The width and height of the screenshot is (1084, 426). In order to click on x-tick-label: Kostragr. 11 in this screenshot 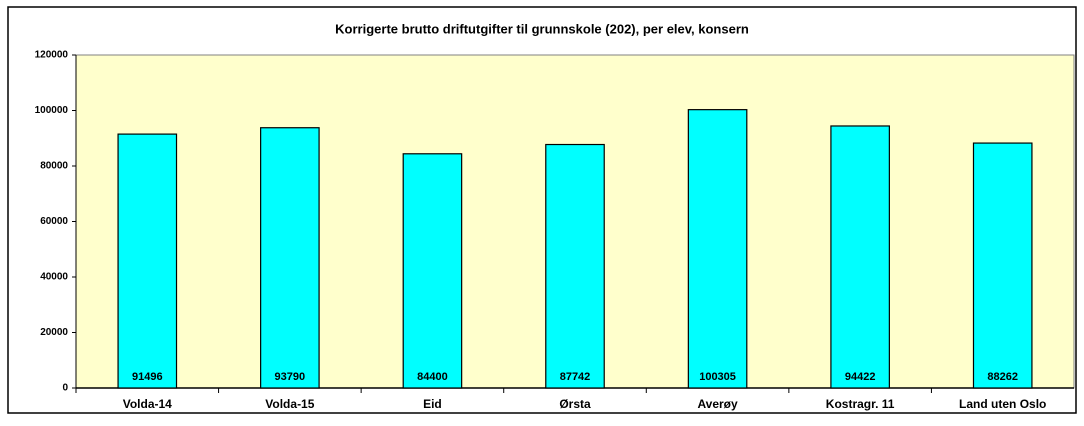, I will do `click(860, 404)`.